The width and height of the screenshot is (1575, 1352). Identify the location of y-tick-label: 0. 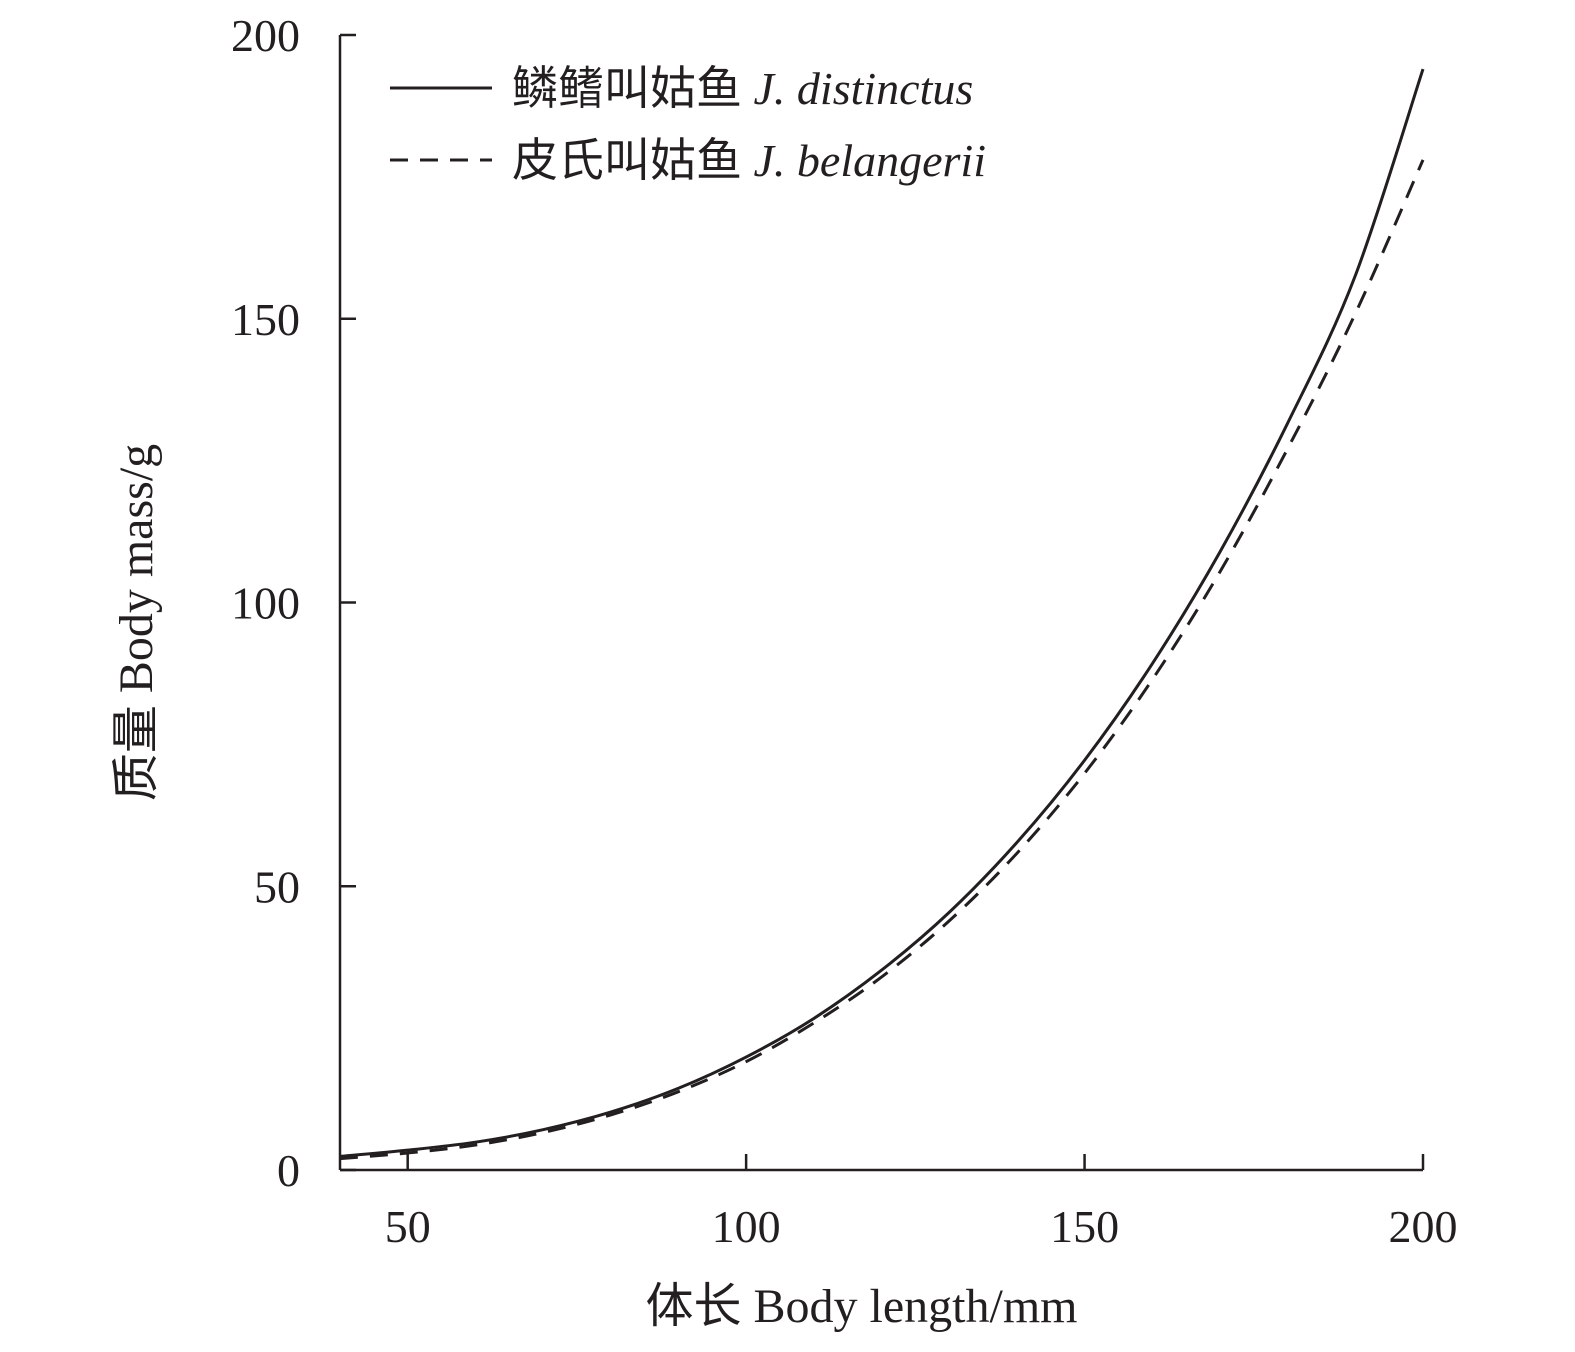
(288, 1170).